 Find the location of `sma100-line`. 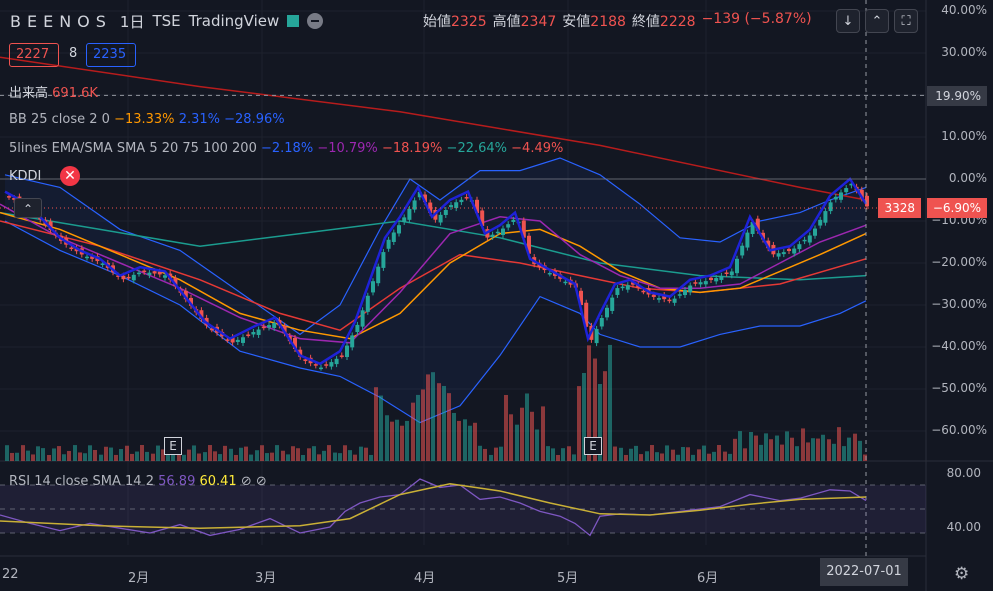

sma100-line is located at coordinates (433, 246).